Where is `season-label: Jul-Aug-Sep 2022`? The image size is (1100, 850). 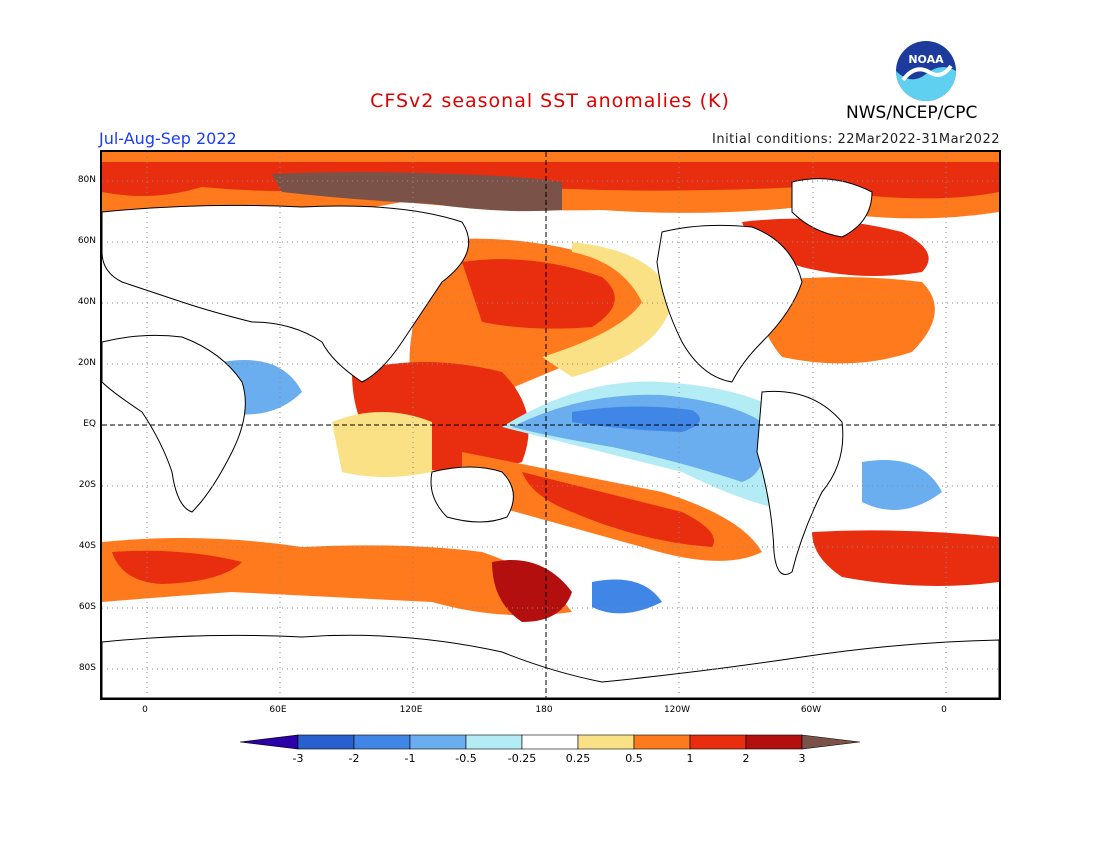 season-label: Jul-Aug-Sep 2022 is located at coordinates (168, 138).